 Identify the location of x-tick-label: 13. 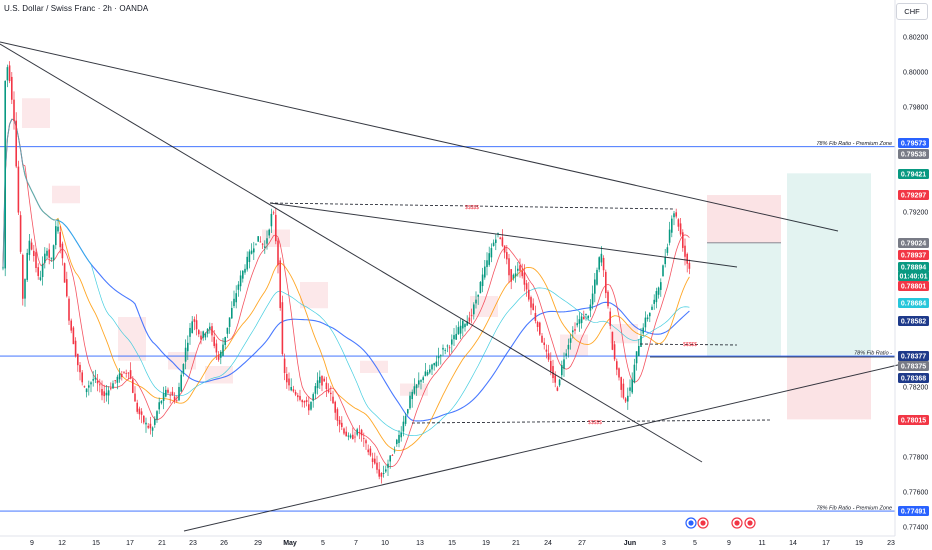
(420, 543).